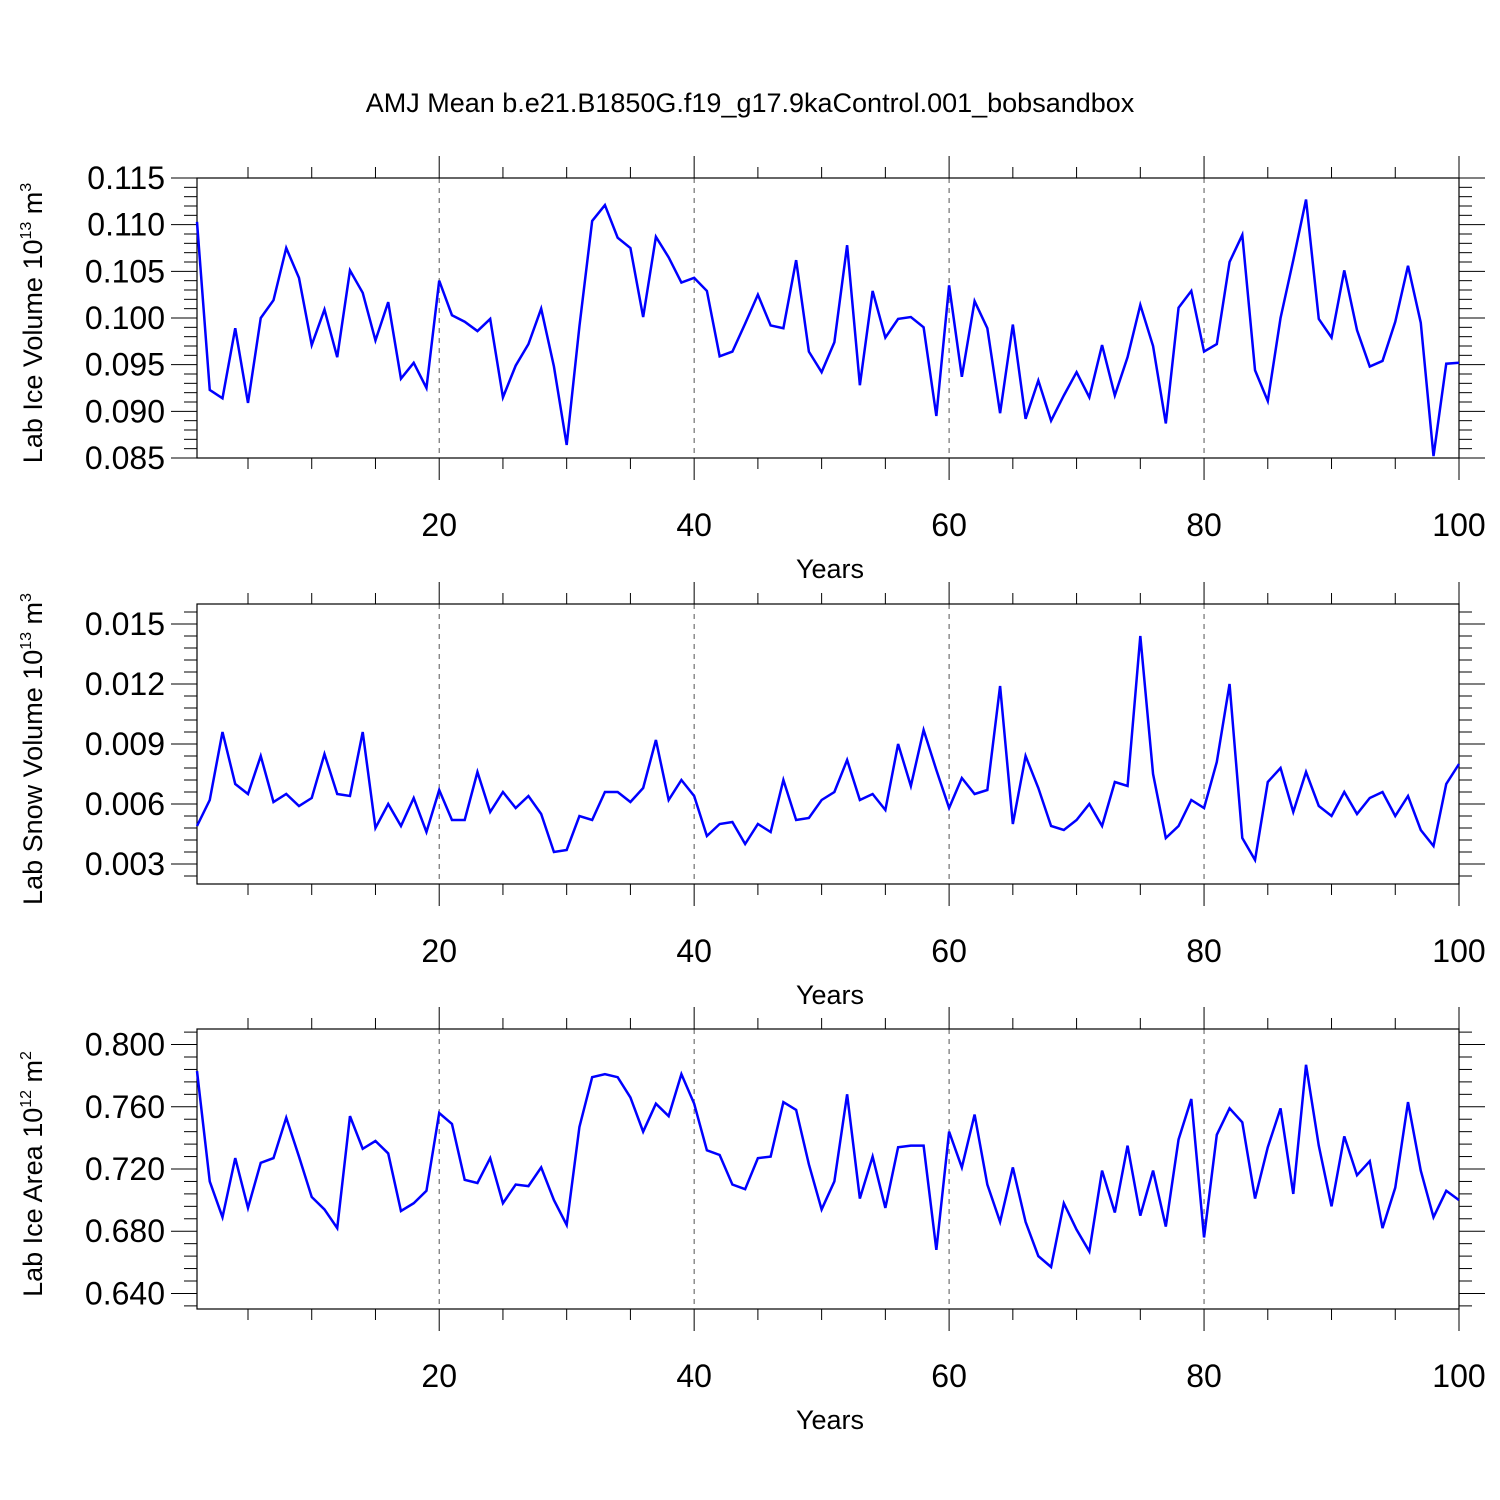  What do you see at coordinates (694, 525) in the screenshot?
I see `panel1-x-tick-label: 40` at bounding box center [694, 525].